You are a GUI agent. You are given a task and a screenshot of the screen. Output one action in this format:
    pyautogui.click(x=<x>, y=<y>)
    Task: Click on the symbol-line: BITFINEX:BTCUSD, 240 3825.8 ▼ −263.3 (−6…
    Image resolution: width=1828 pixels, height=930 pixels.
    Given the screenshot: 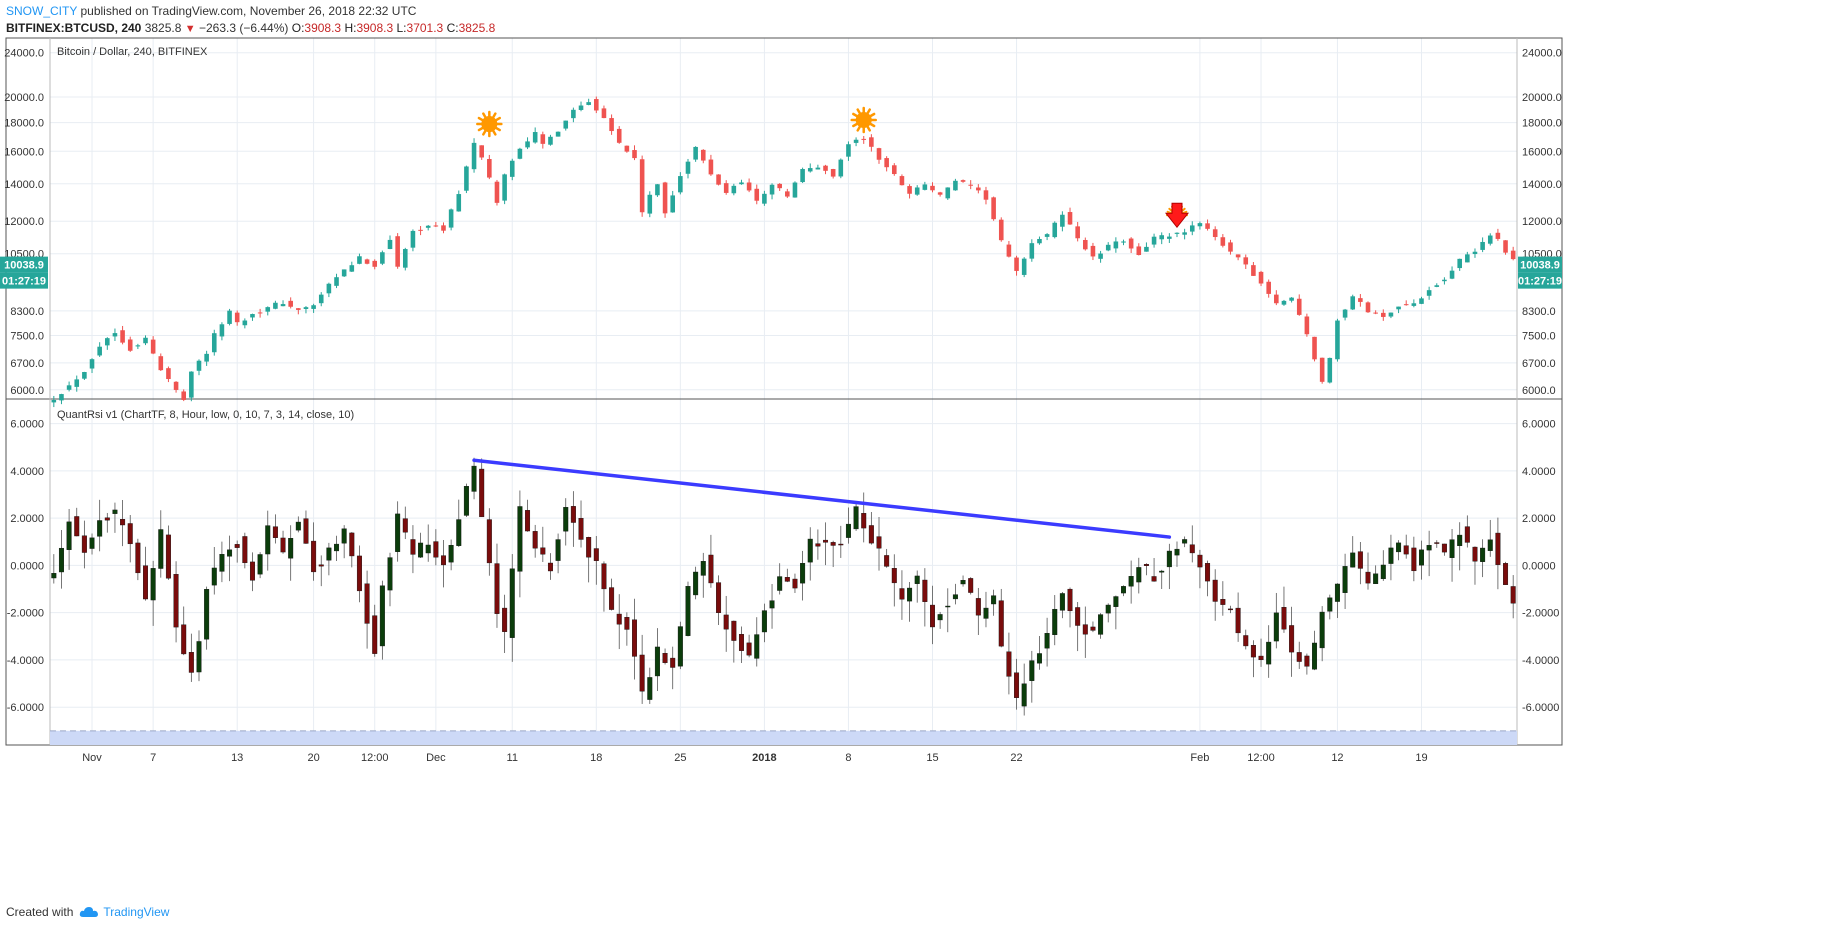 What is the action you would take?
    pyautogui.click(x=250, y=28)
    